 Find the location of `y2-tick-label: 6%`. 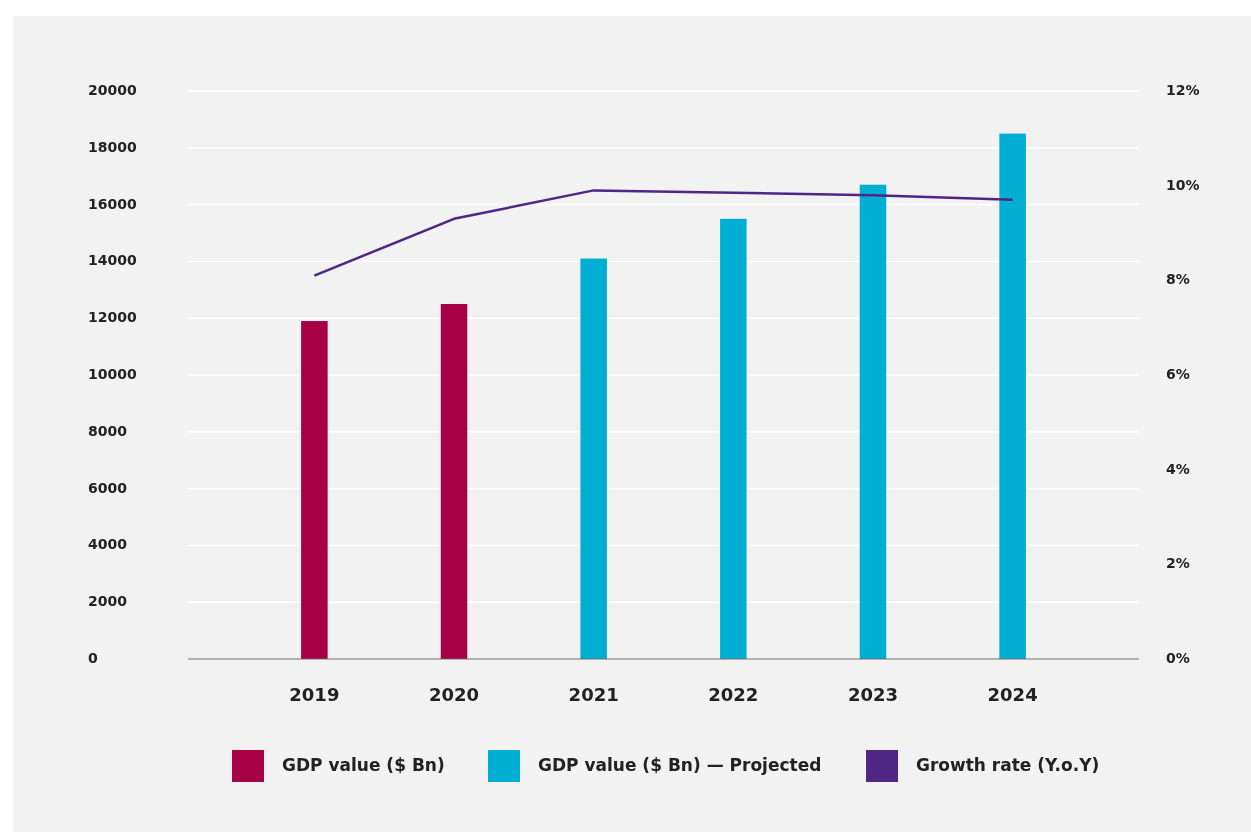

y2-tick-label: 6% is located at coordinates (1178, 374).